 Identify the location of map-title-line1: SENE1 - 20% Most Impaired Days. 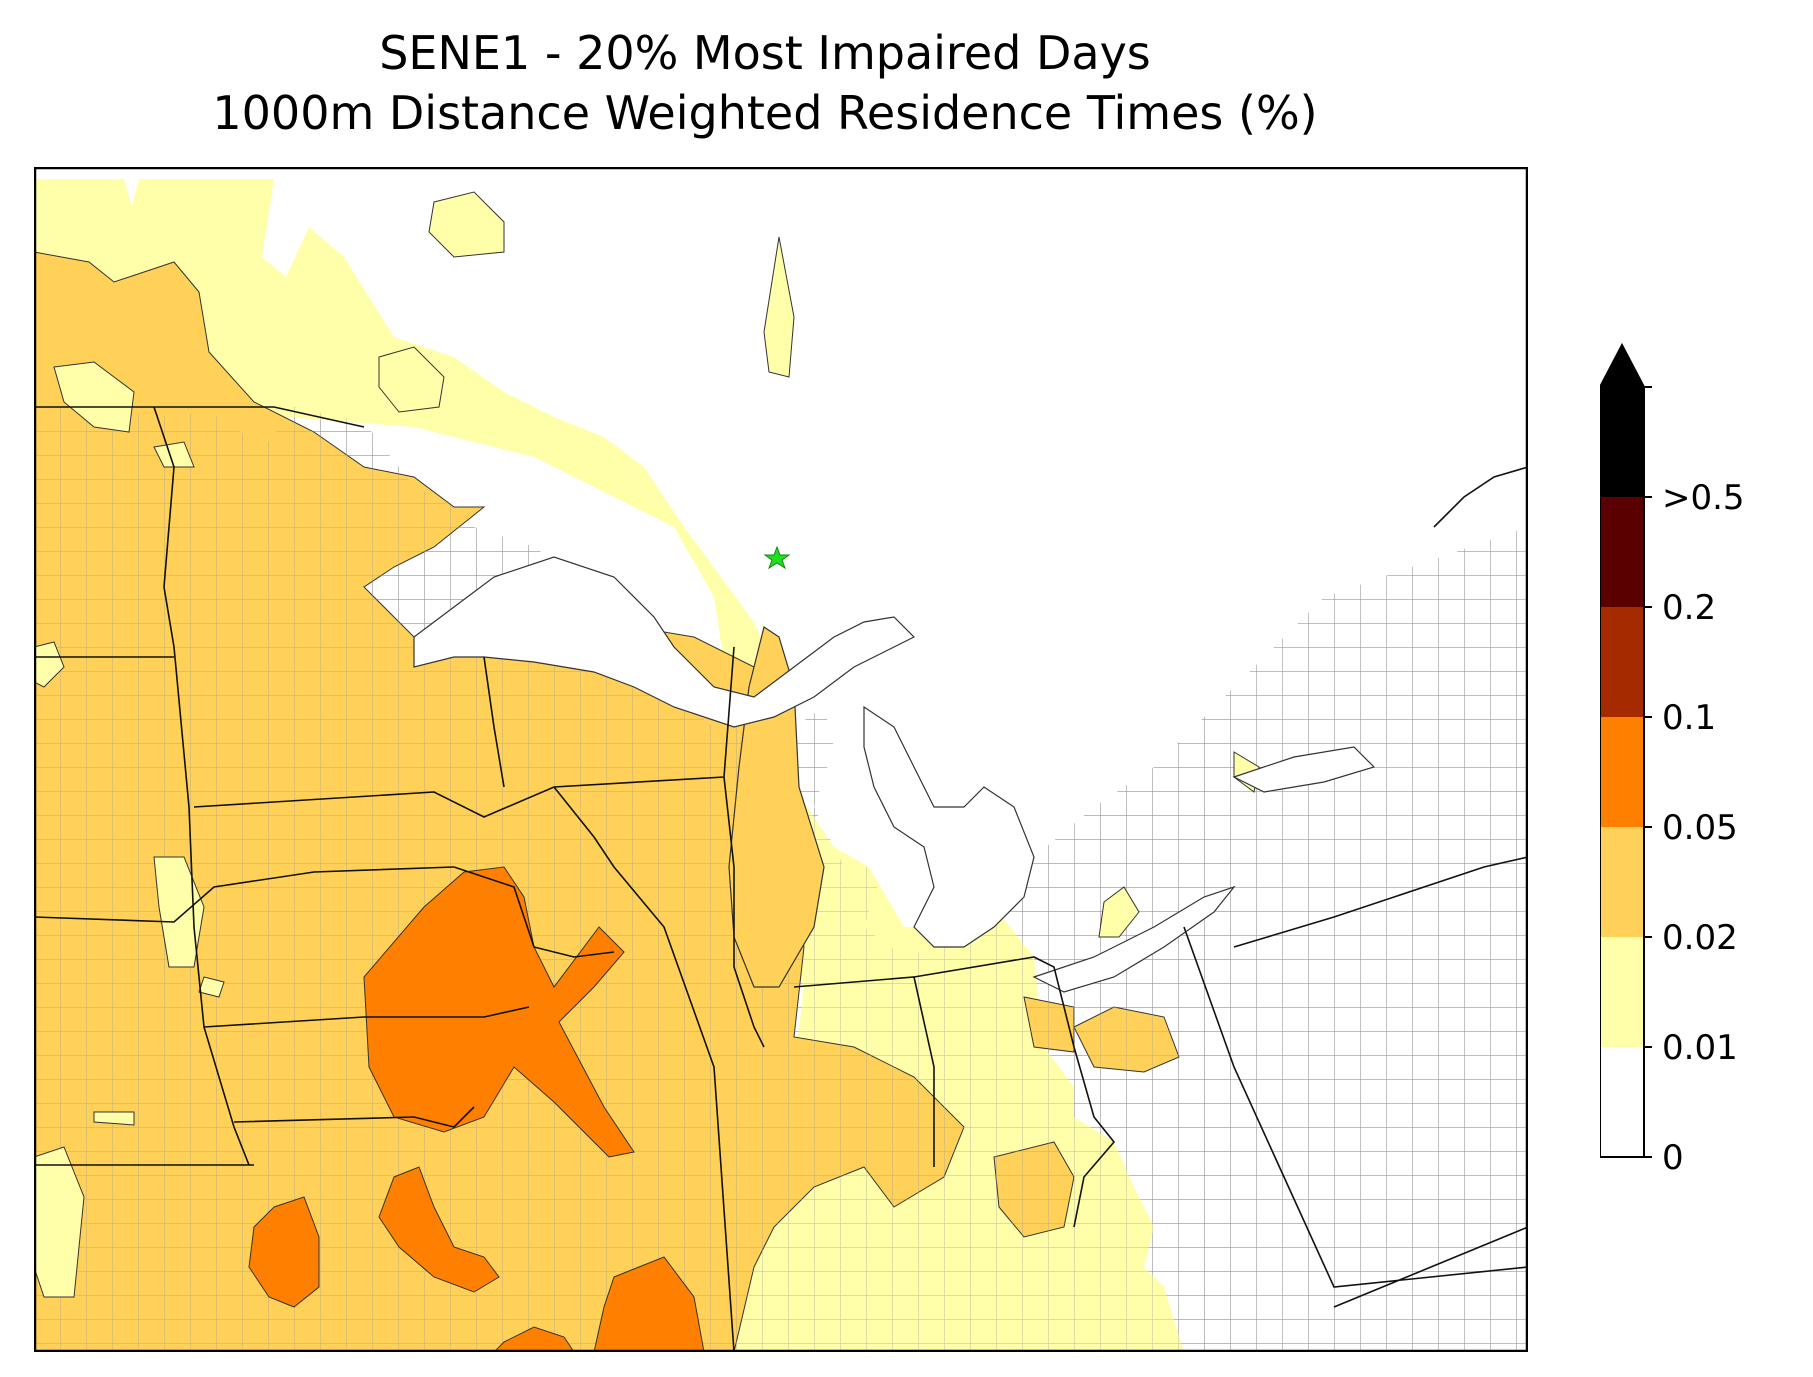
(765, 53).